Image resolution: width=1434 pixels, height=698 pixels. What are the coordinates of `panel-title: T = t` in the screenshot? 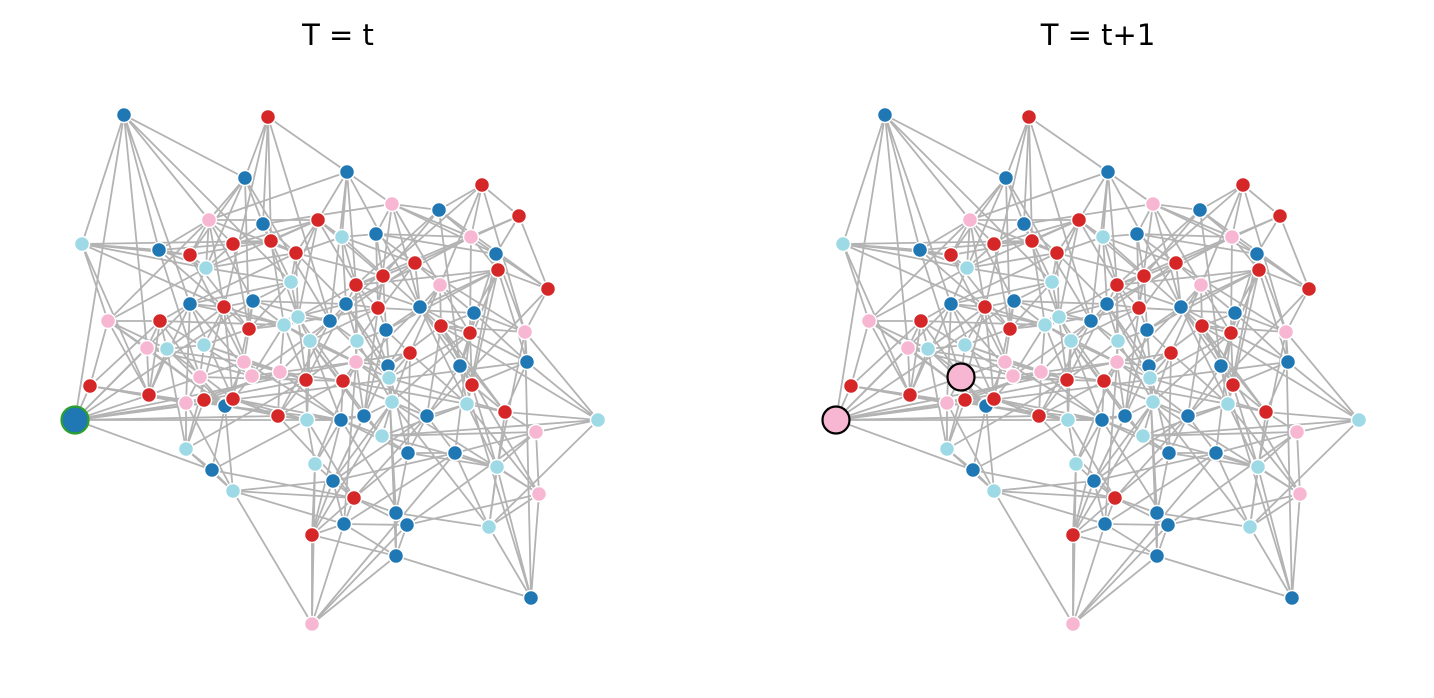 It's located at (337, 35).